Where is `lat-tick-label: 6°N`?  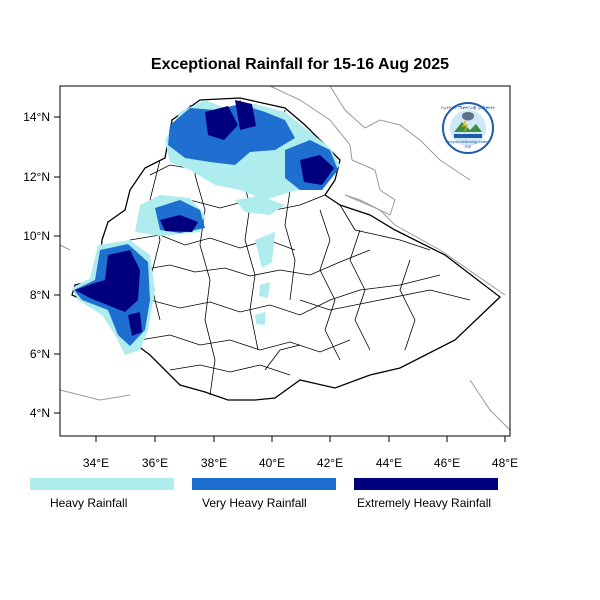
lat-tick-label: 6°N is located at coordinates (40, 354).